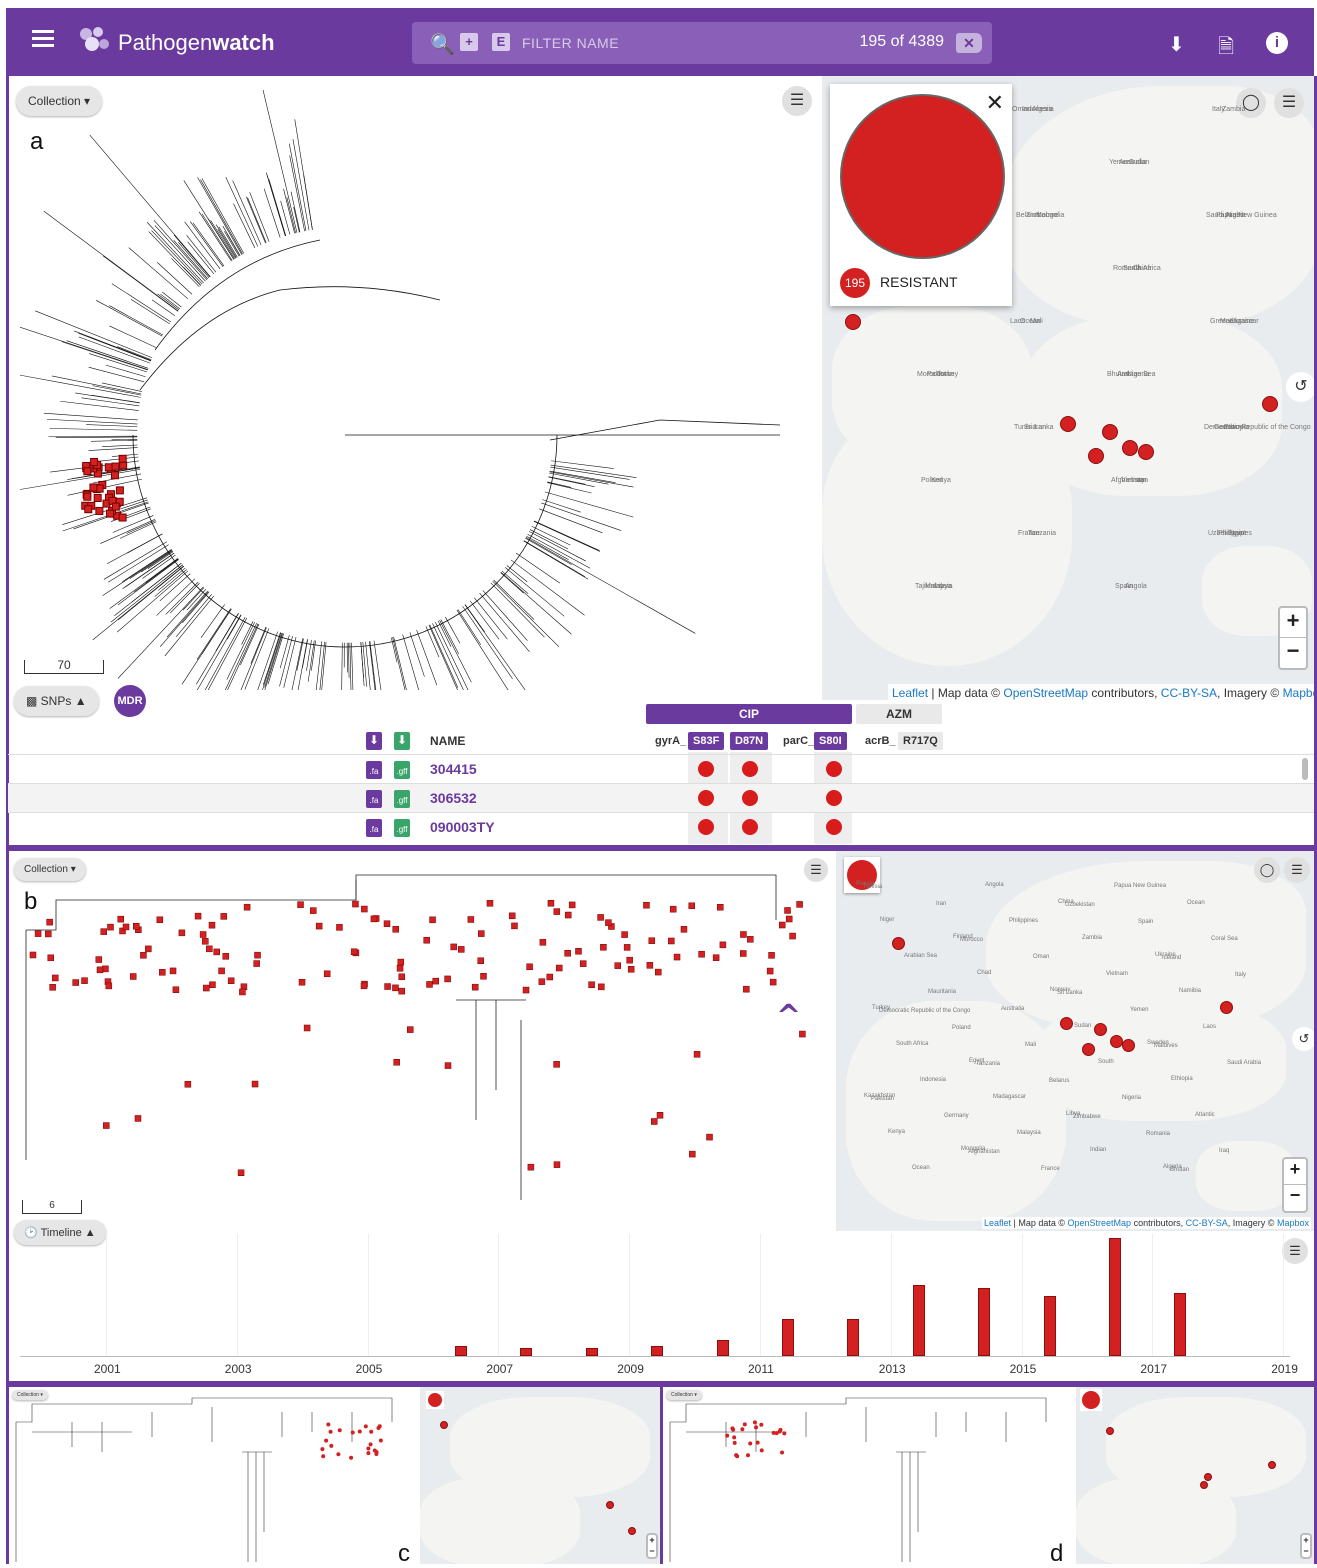  Describe the element at coordinates (1176, 44) in the screenshot. I see `download-icon: ⬇` at that location.